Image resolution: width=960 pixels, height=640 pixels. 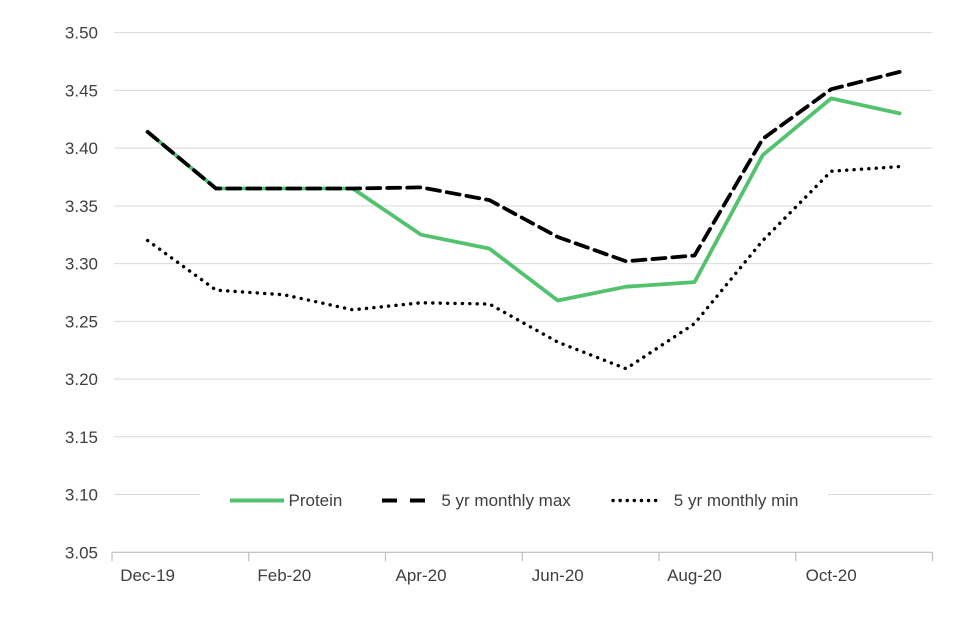 What do you see at coordinates (81, 321) in the screenshot?
I see `y-tick-label: 3.25` at bounding box center [81, 321].